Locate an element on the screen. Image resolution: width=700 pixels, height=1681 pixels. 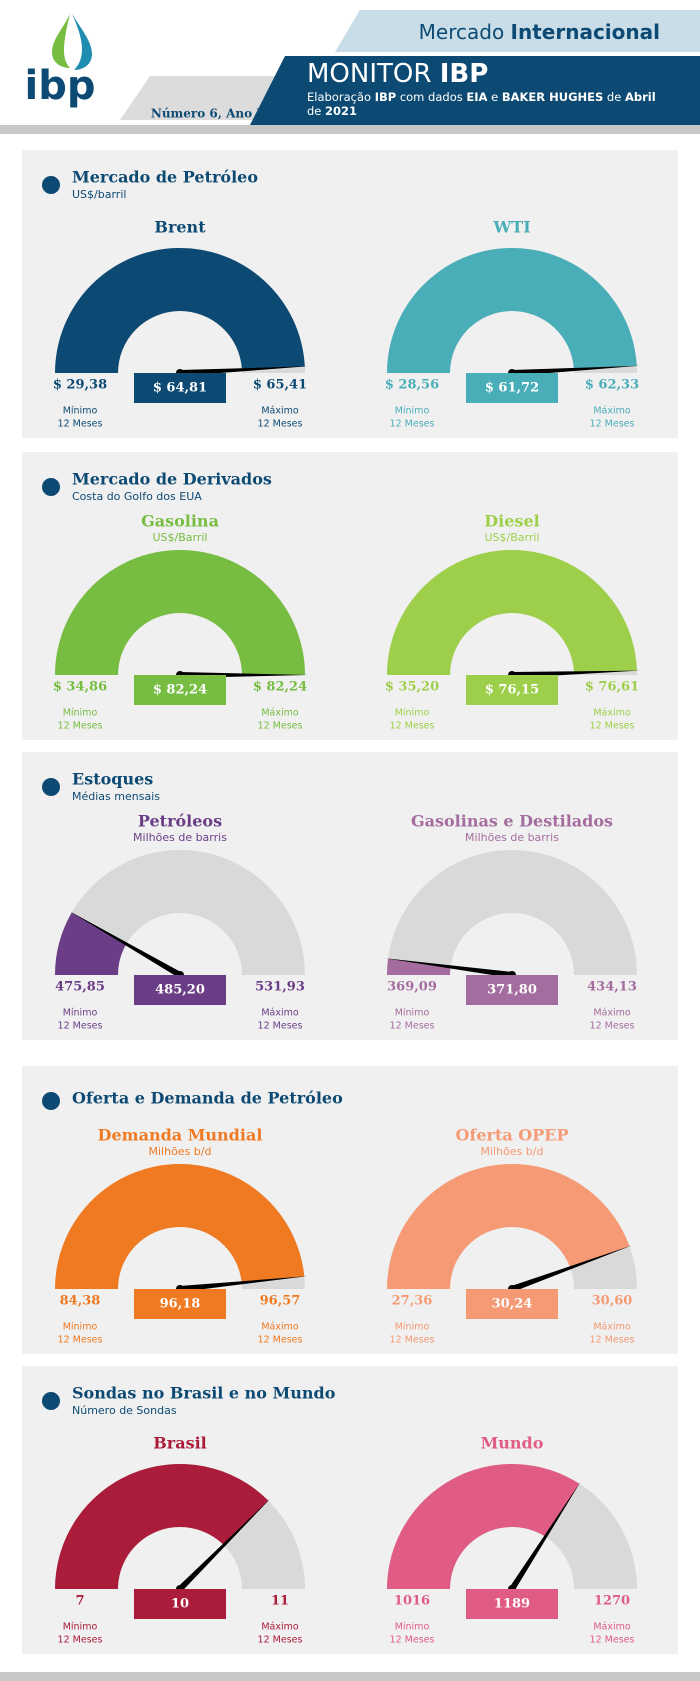
gauge-title: Oferta OPEP is located at coordinates (512, 1135).